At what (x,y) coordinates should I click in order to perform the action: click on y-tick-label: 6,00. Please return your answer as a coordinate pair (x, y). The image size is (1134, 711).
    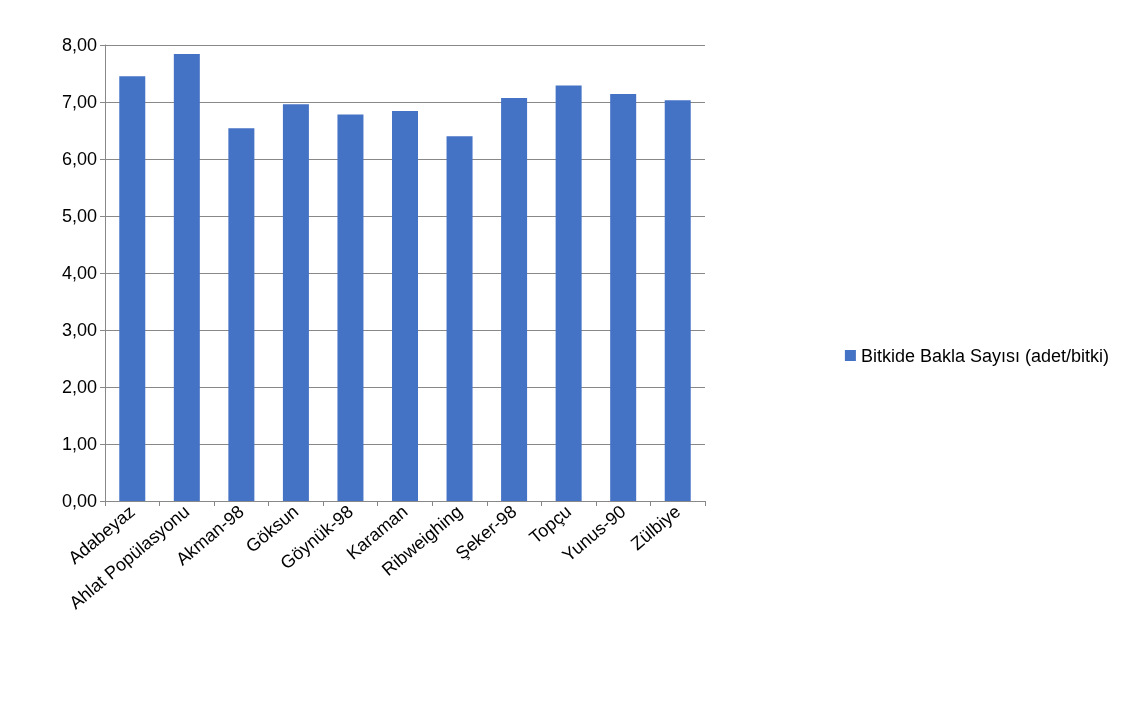
    Looking at the image, I should click on (79, 159).